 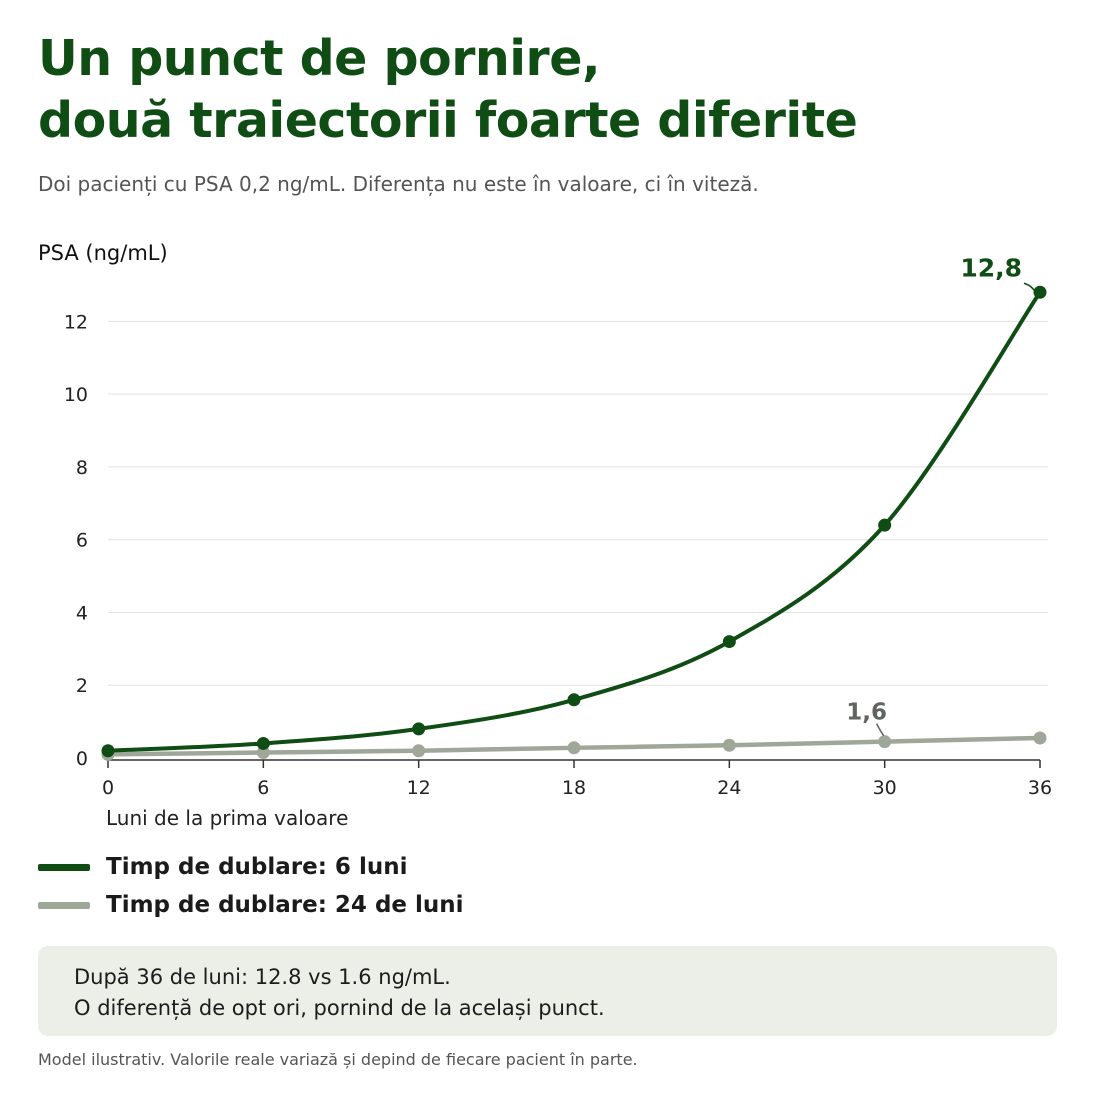 What do you see at coordinates (82, 686) in the screenshot?
I see `y-tick-label-2: 2` at bounding box center [82, 686].